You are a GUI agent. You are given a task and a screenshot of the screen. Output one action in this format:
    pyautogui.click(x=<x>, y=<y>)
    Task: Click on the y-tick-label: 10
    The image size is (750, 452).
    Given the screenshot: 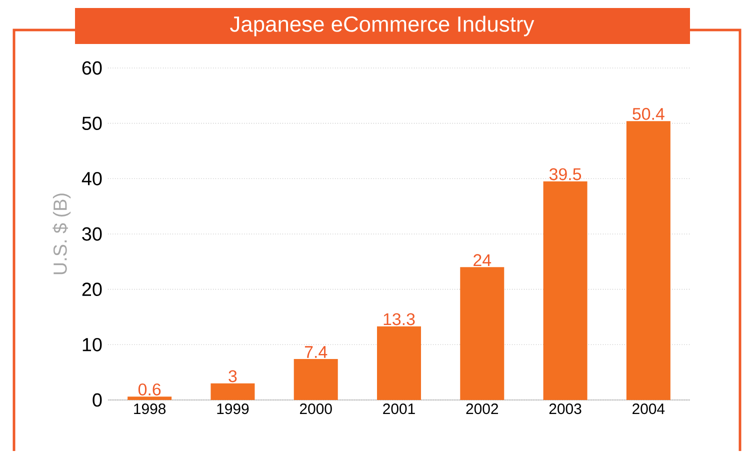 What is the action you would take?
    pyautogui.click(x=92, y=345)
    